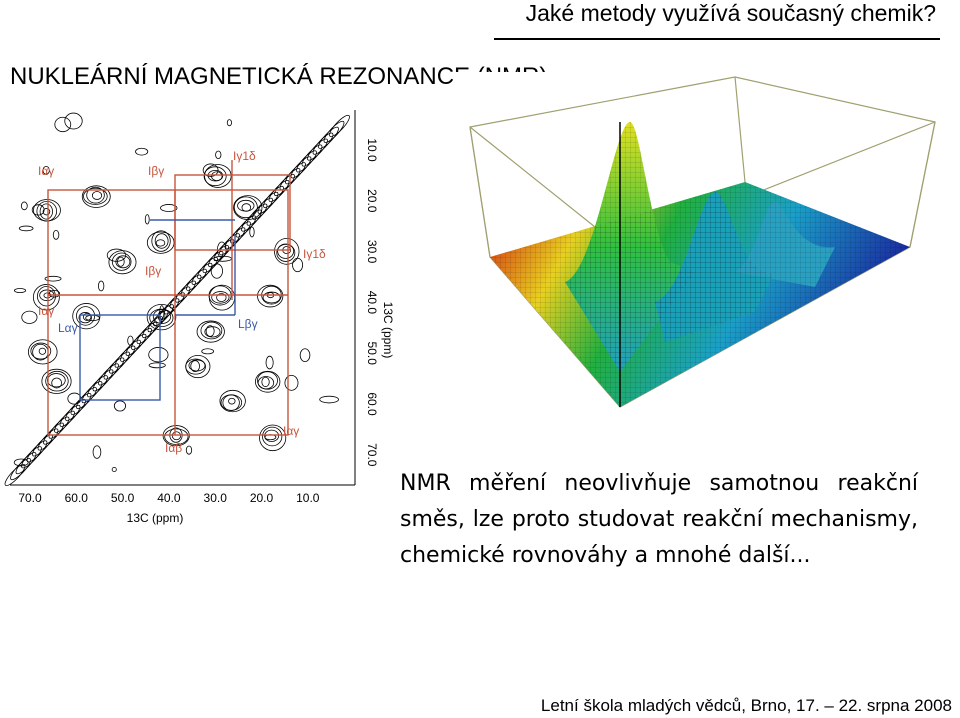  What do you see at coordinates (730, 13) in the screenshot?
I see `header-title: Jaké metody využívá současný chemik?` at bounding box center [730, 13].